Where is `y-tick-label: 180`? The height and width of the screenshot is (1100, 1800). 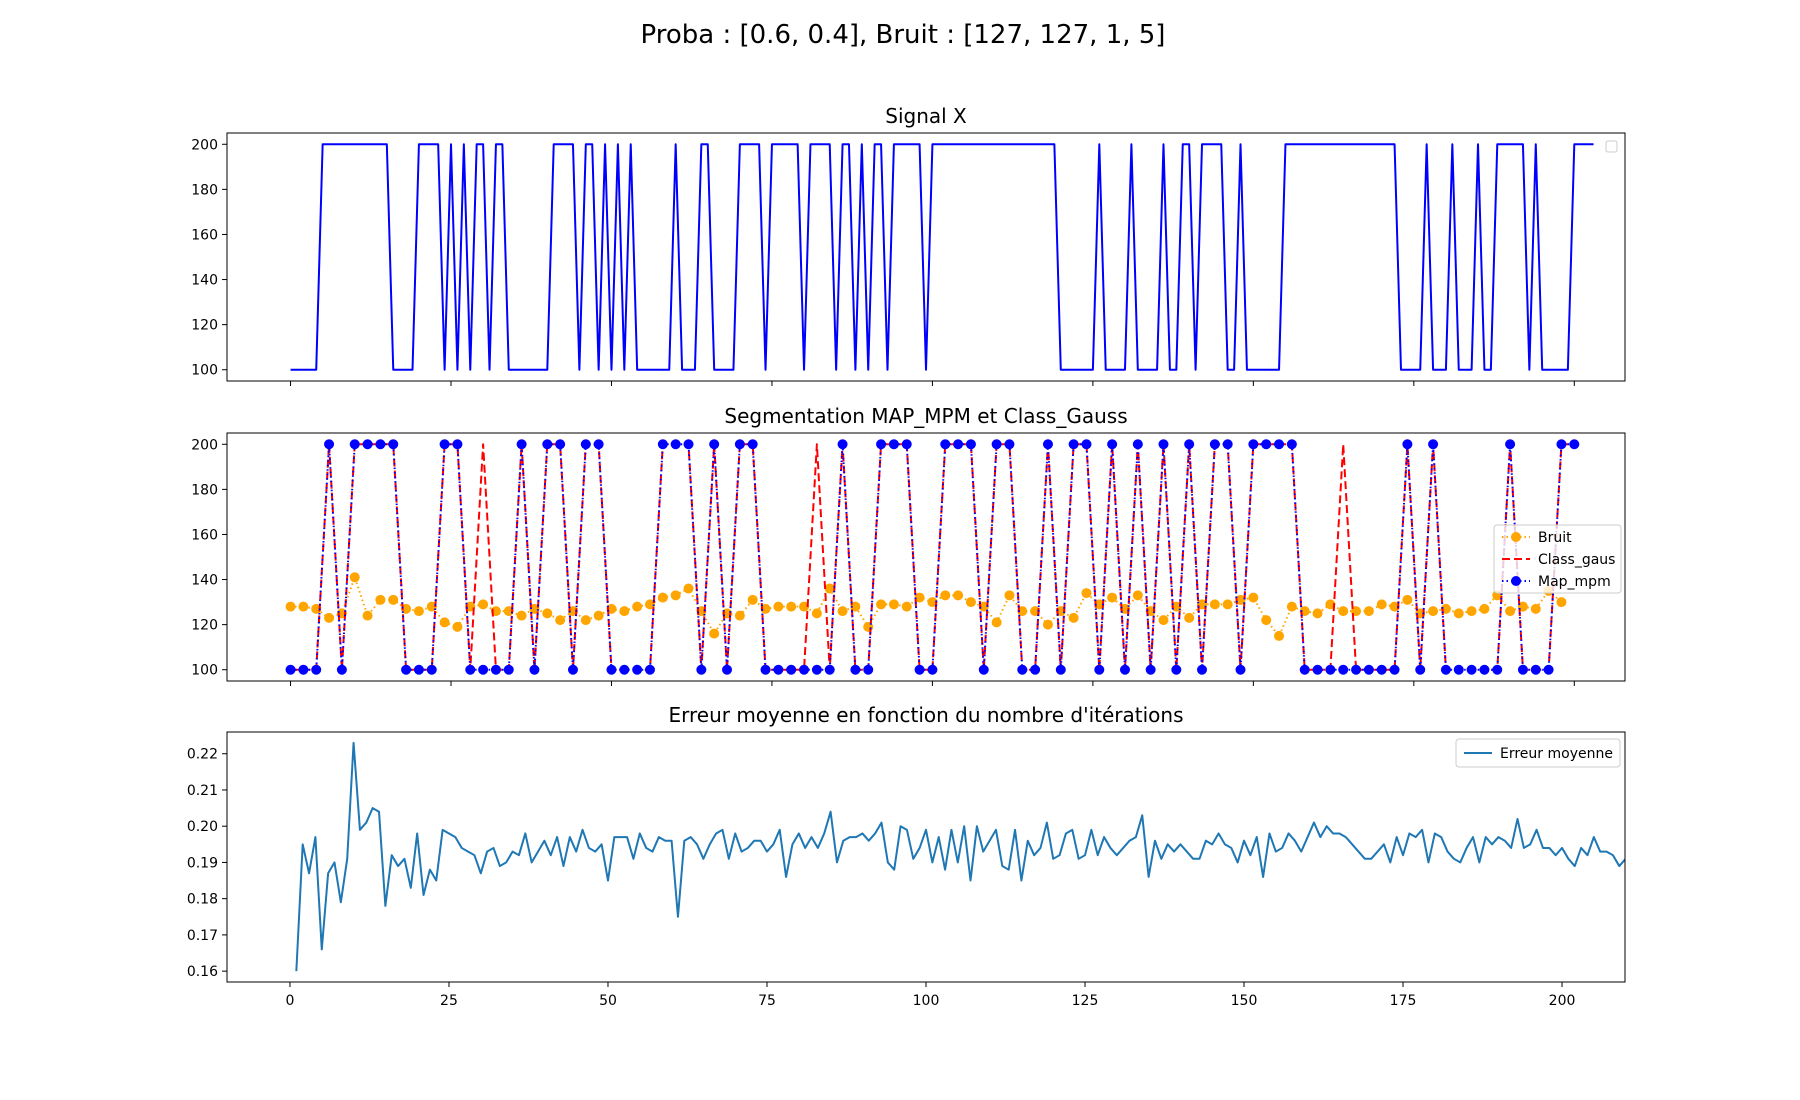 y-tick-label: 180 is located at coordinates (204, 190).